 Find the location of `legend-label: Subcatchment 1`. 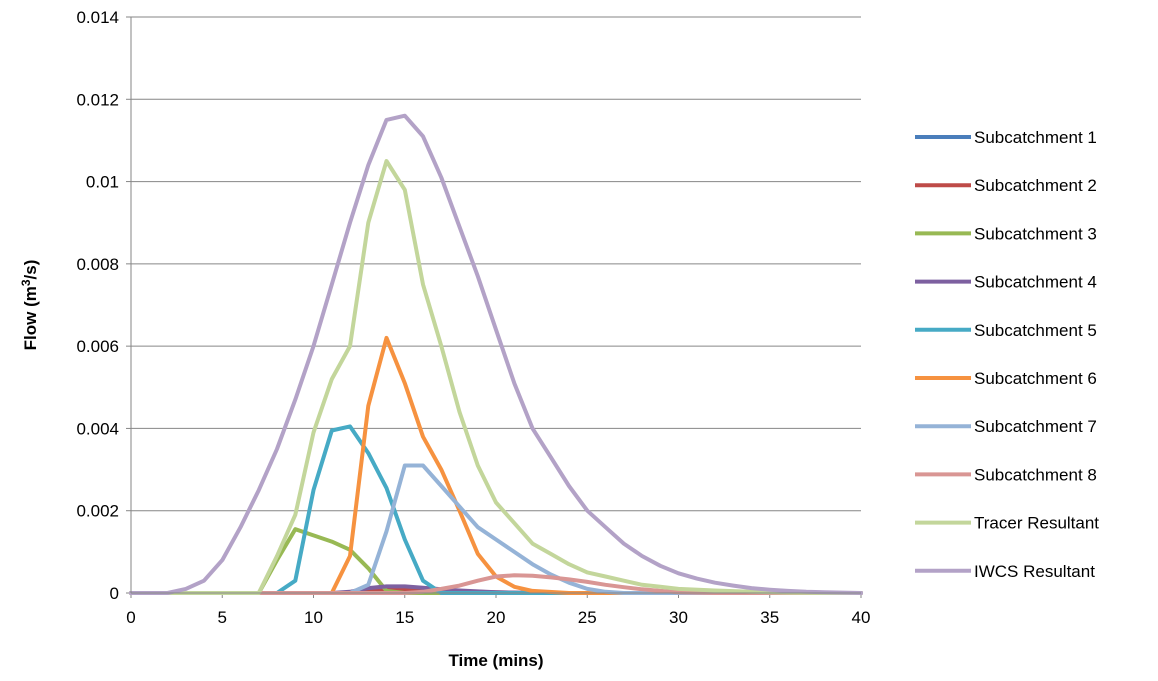

legend-label: Subcatchment 1 is located at coordinates (1035, 137).